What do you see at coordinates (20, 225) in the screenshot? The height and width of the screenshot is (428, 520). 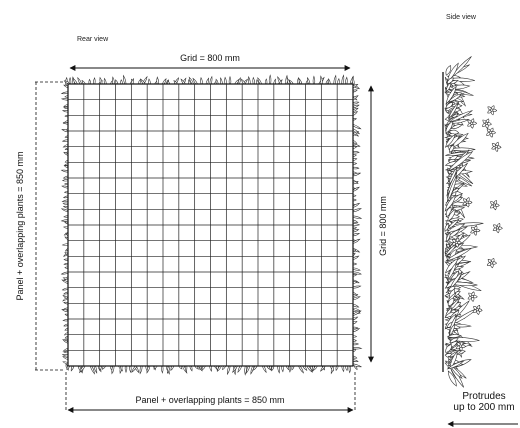 I see `panel-height-label: Panel + overlapping plants = 850 mm` at bounding box center [20, 225].